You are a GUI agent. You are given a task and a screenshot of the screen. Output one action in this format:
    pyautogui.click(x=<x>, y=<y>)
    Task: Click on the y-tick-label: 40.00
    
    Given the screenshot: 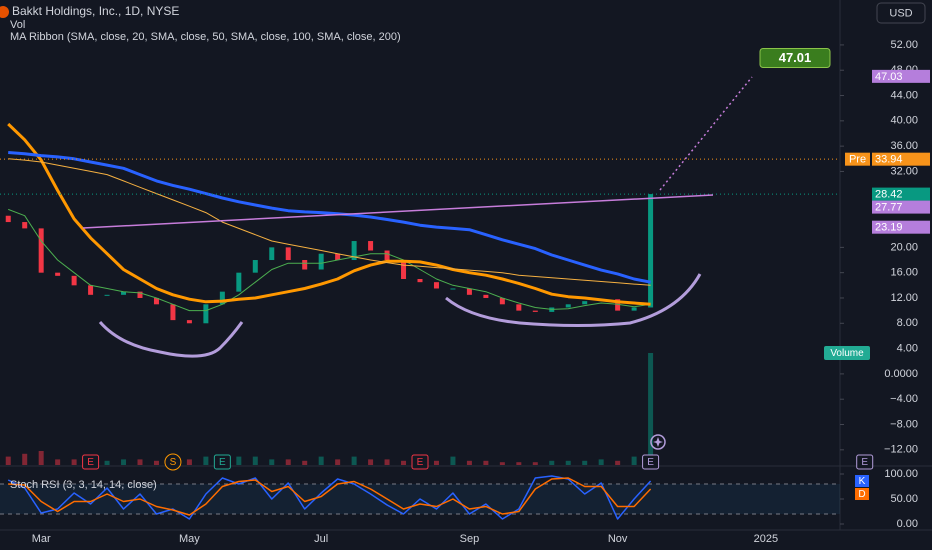 What is the action you would take?
    pyautogui.click(x=904, y=121)
    